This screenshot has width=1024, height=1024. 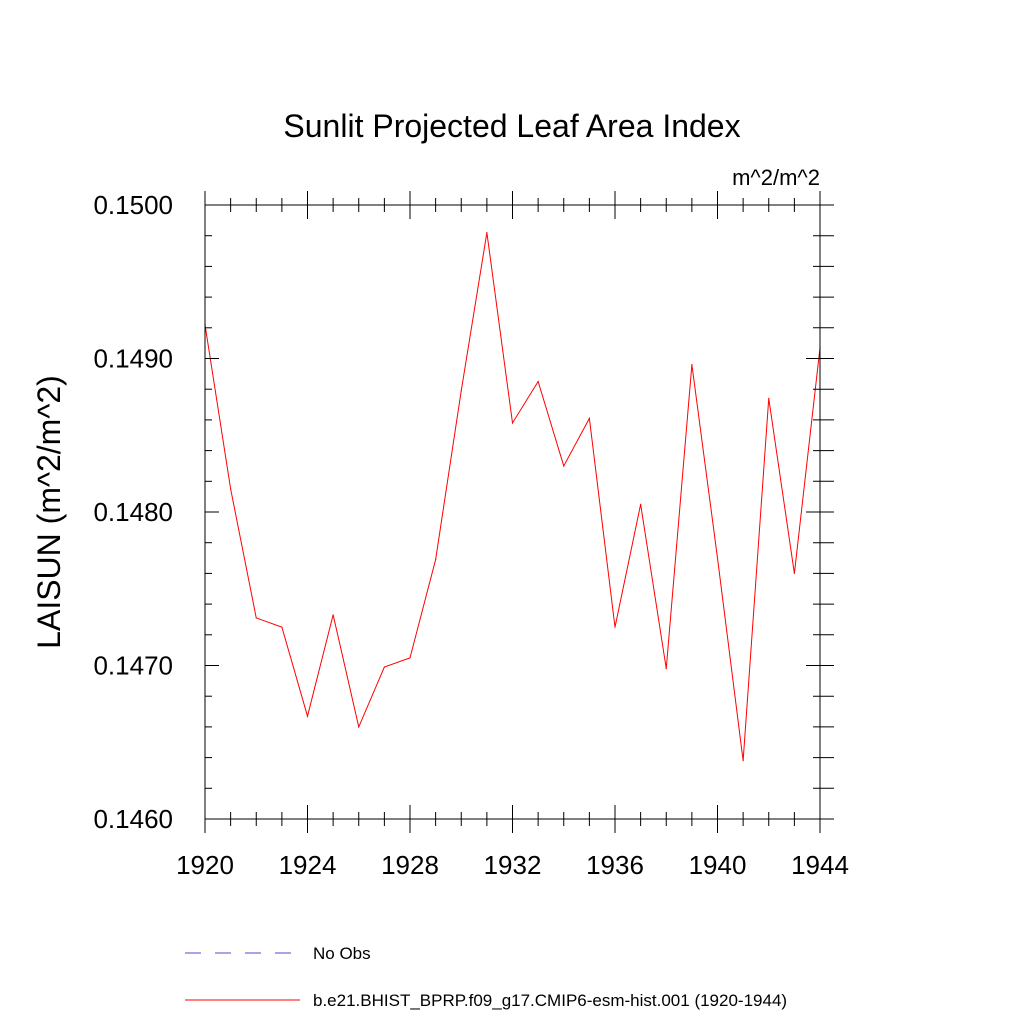 I want to click on y-tick-label: 0.1470, so click(x=133, y=666).